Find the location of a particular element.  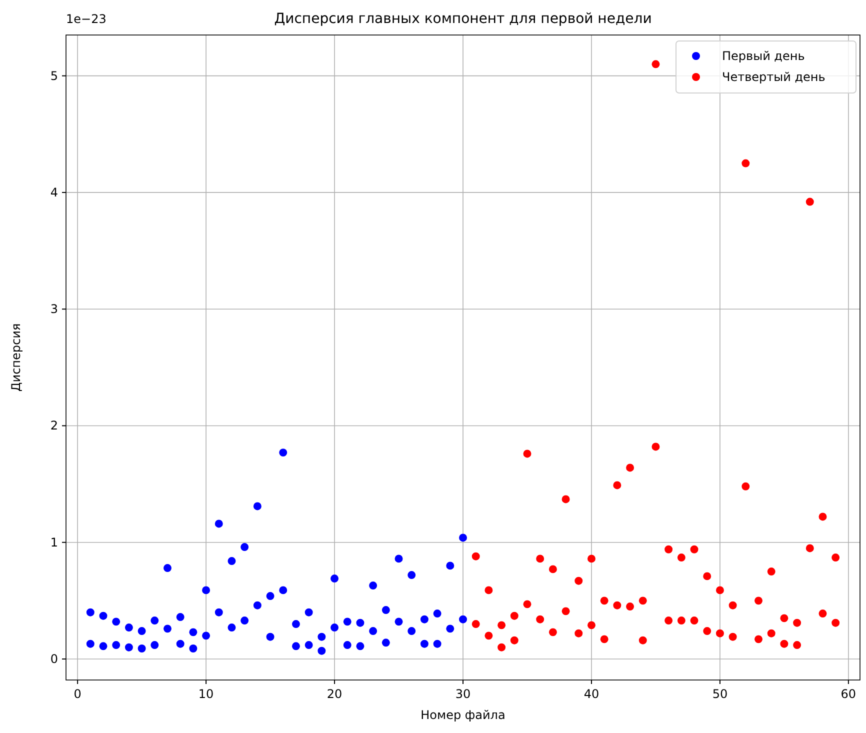

legend-label: Четвертый день is located at coordinates (774, 77).